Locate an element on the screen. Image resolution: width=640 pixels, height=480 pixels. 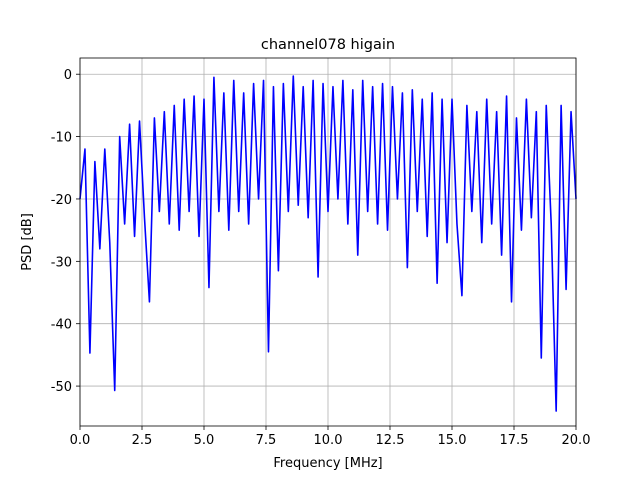
x-tick-label: 0.0 is located at coordinates (80, 440).